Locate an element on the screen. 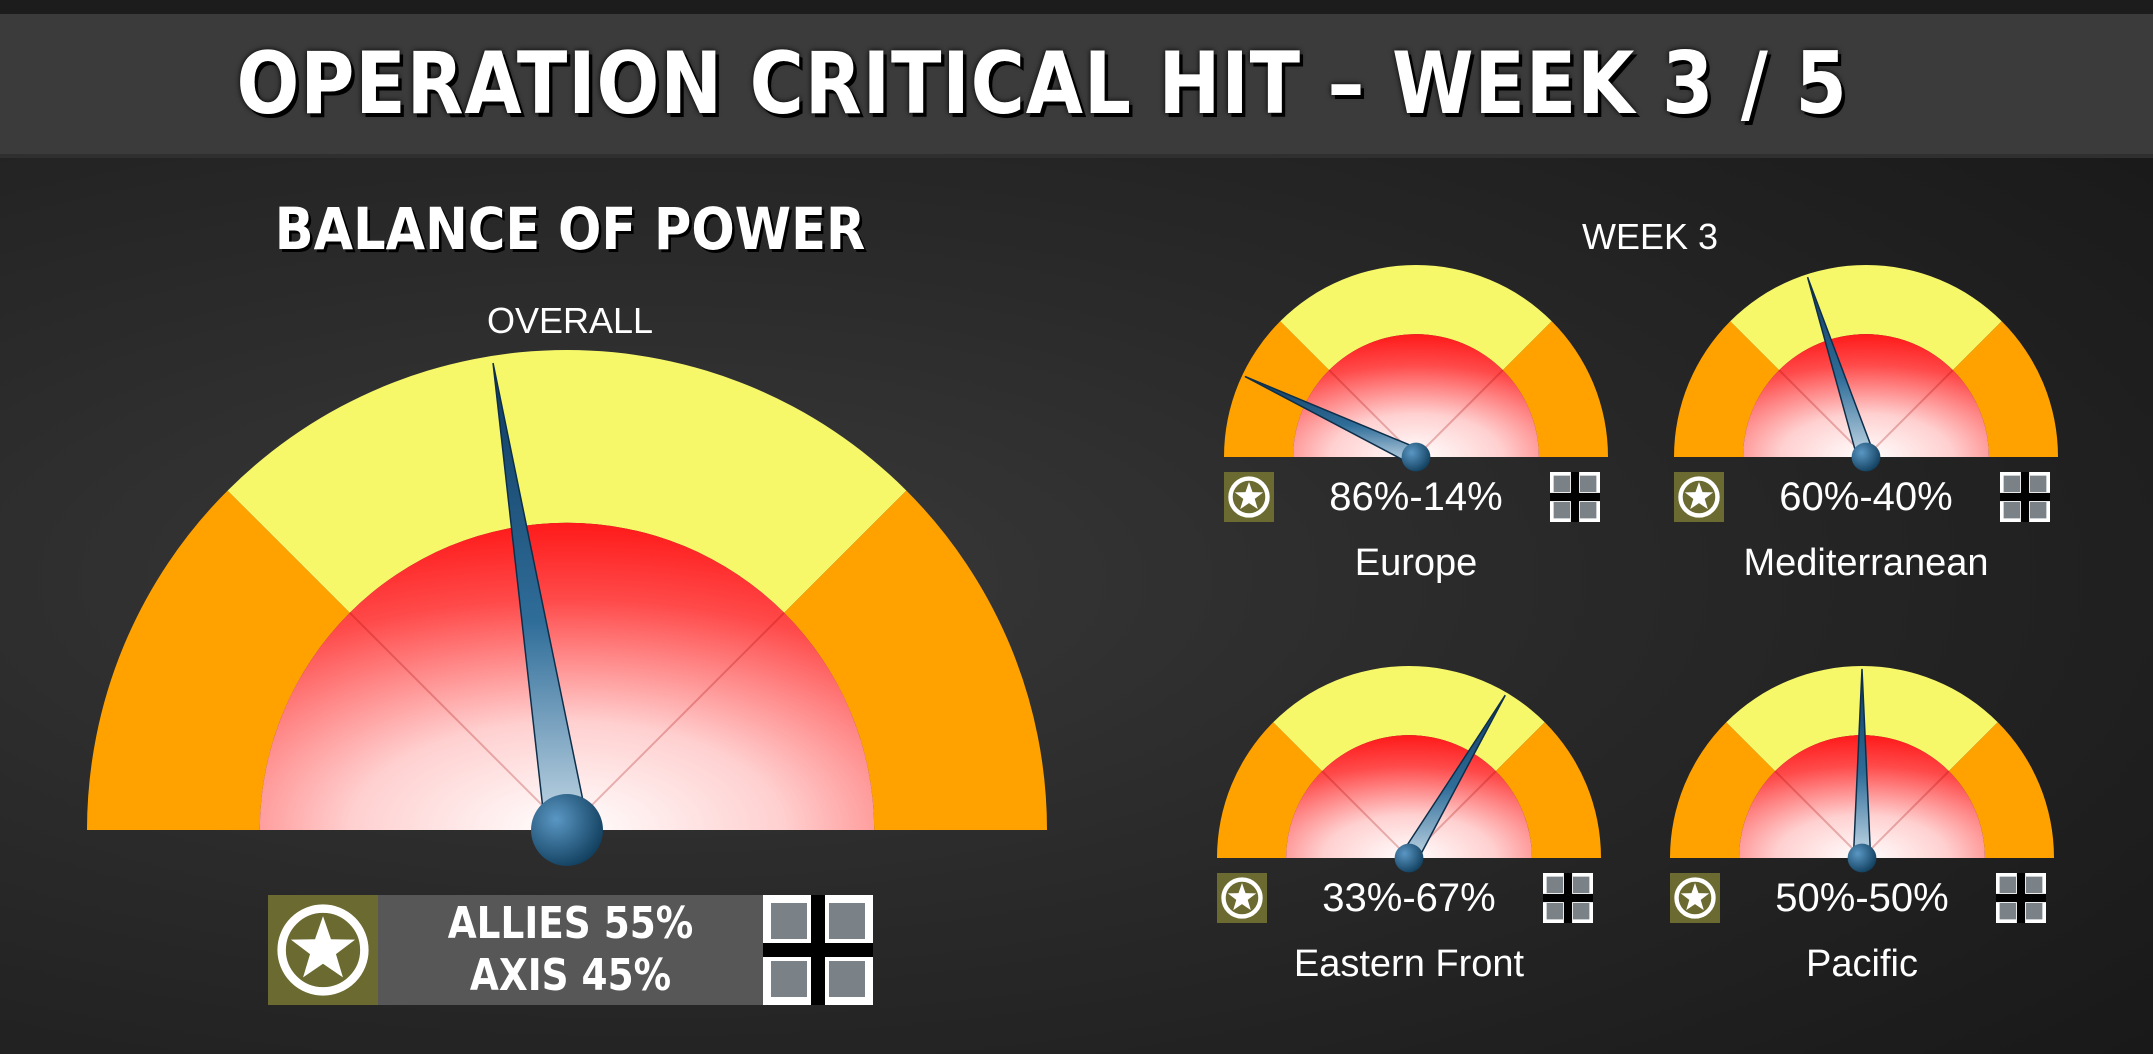  overall-zone-right is located at coordinates (915, 660).